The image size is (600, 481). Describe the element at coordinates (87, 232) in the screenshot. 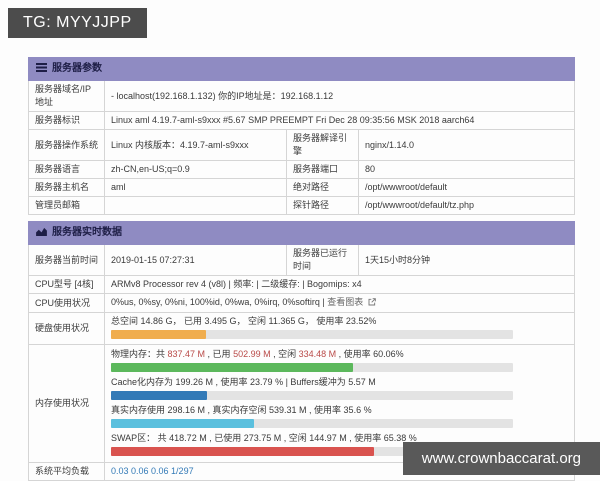

I see `section-title: 服务器实时数据` at that location.